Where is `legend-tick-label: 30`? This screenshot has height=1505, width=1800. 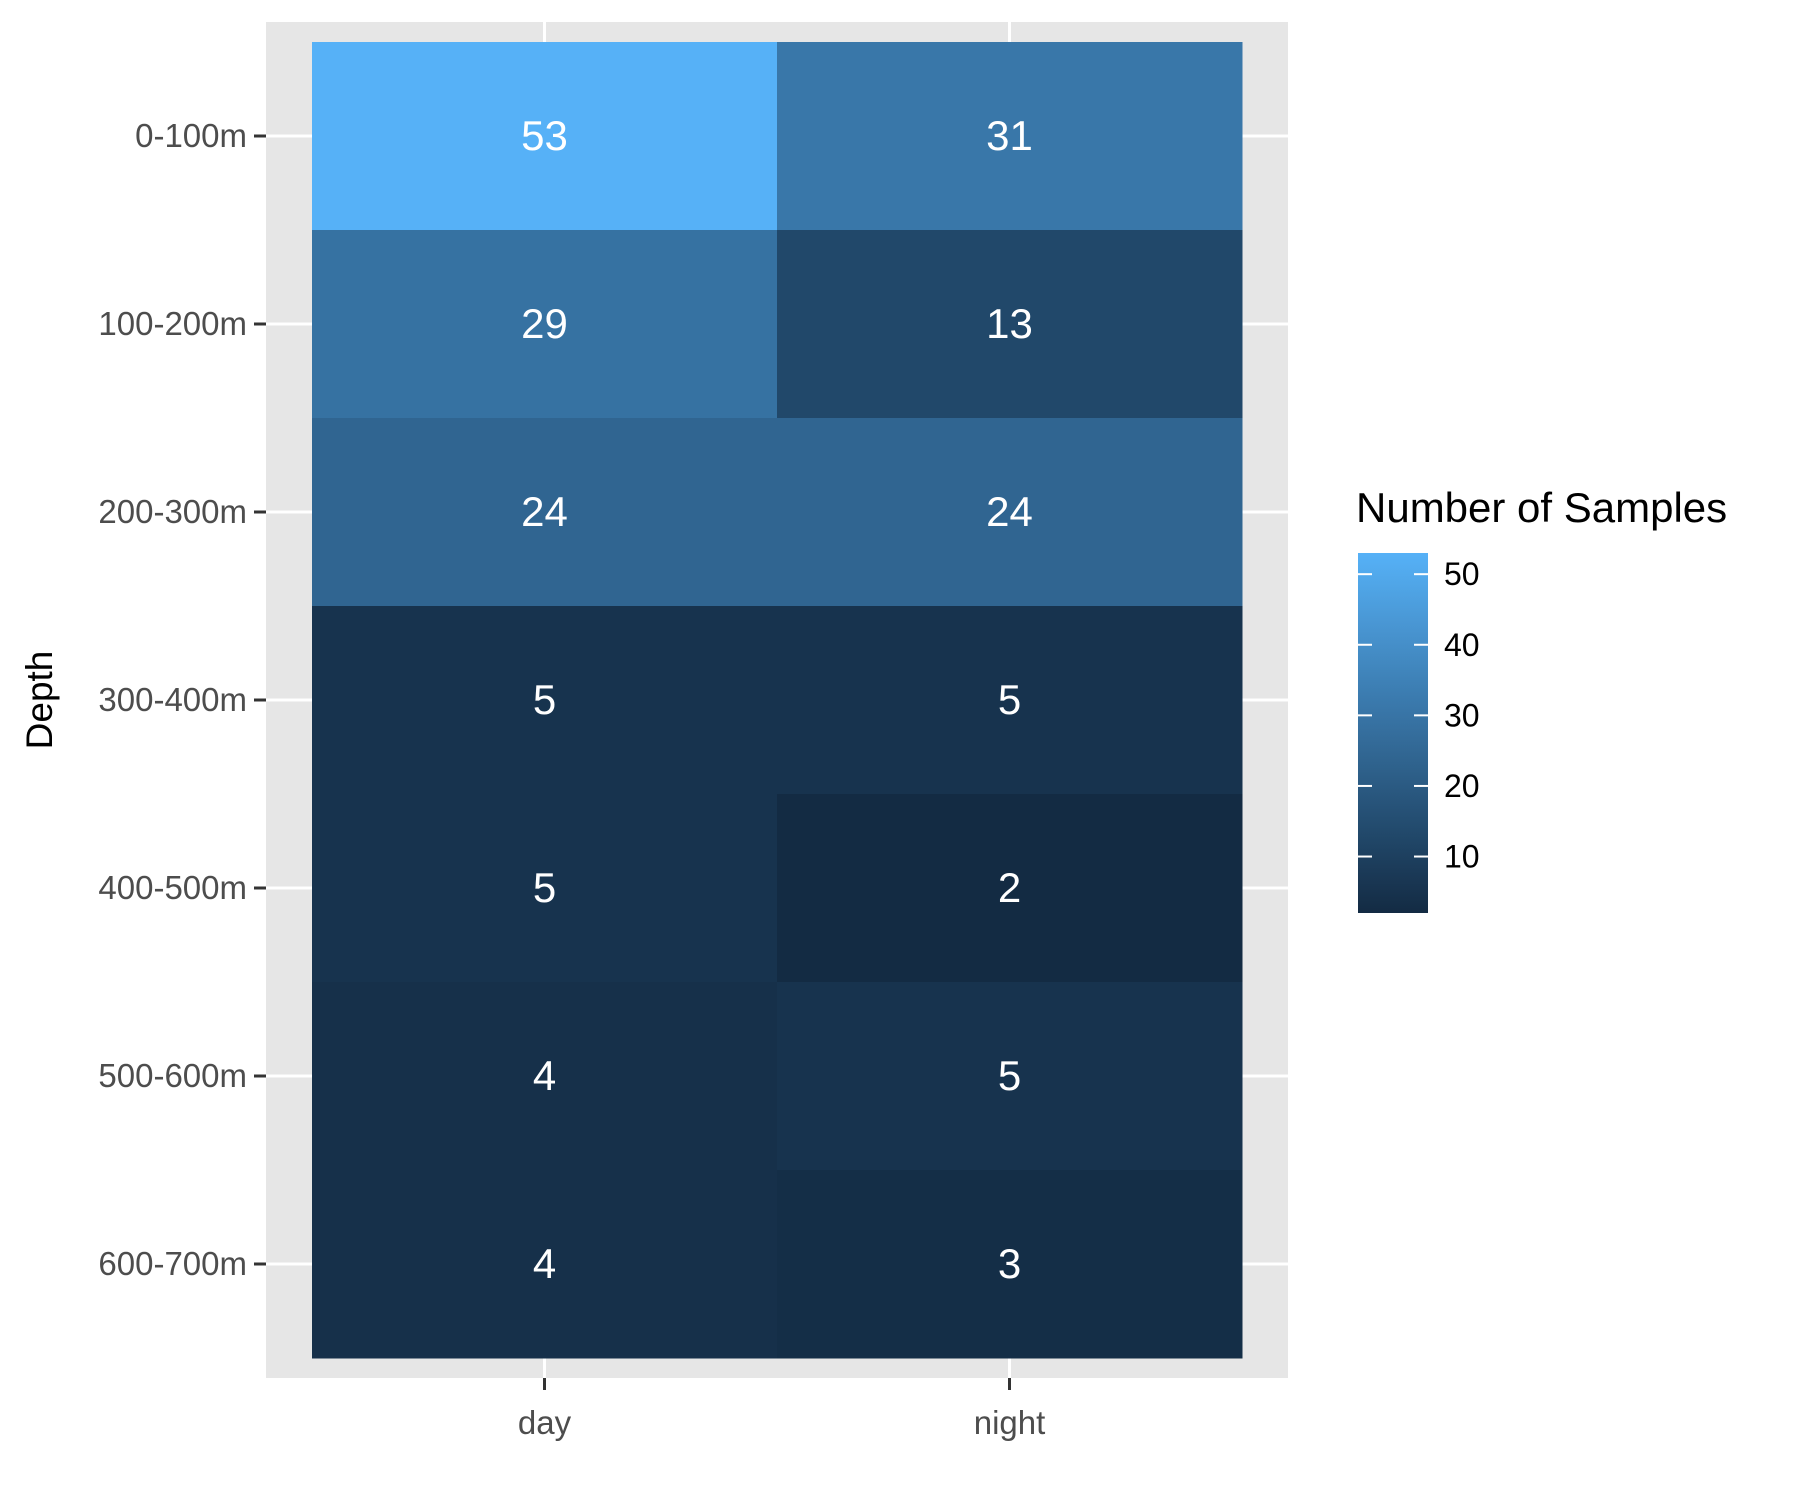
legend-tick-label: 30 is located at coordinates (1462, 715).